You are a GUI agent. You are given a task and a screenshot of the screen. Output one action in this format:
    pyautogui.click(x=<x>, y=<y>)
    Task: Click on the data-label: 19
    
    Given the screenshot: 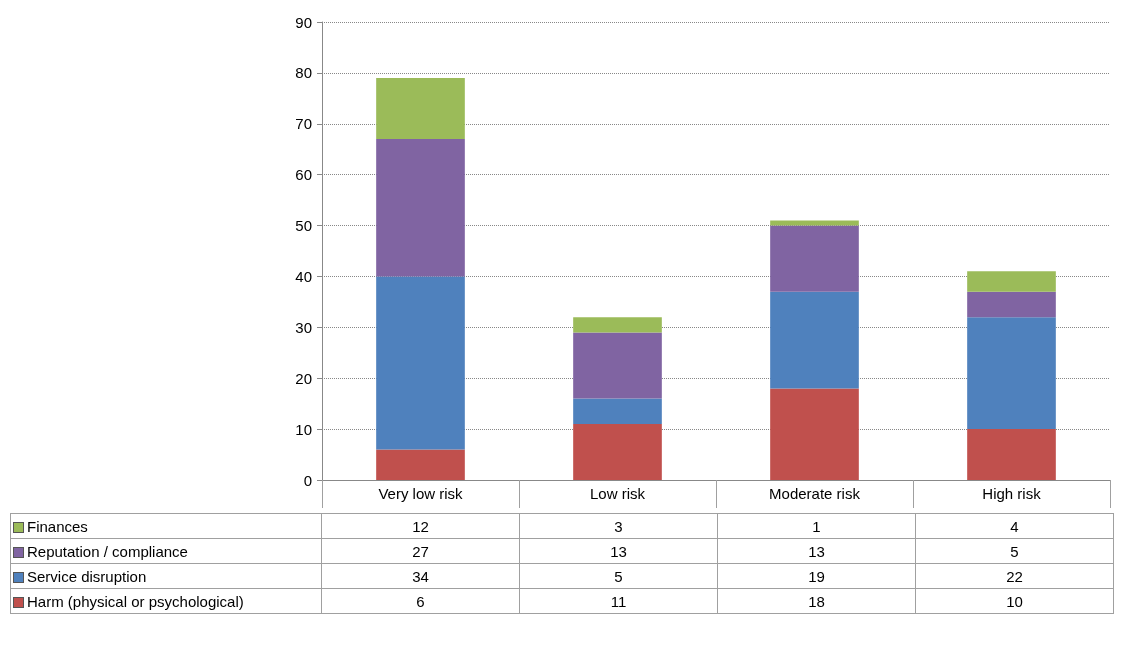 What is the action you would take?
    pyautogui.click(x=816, y=576)
    